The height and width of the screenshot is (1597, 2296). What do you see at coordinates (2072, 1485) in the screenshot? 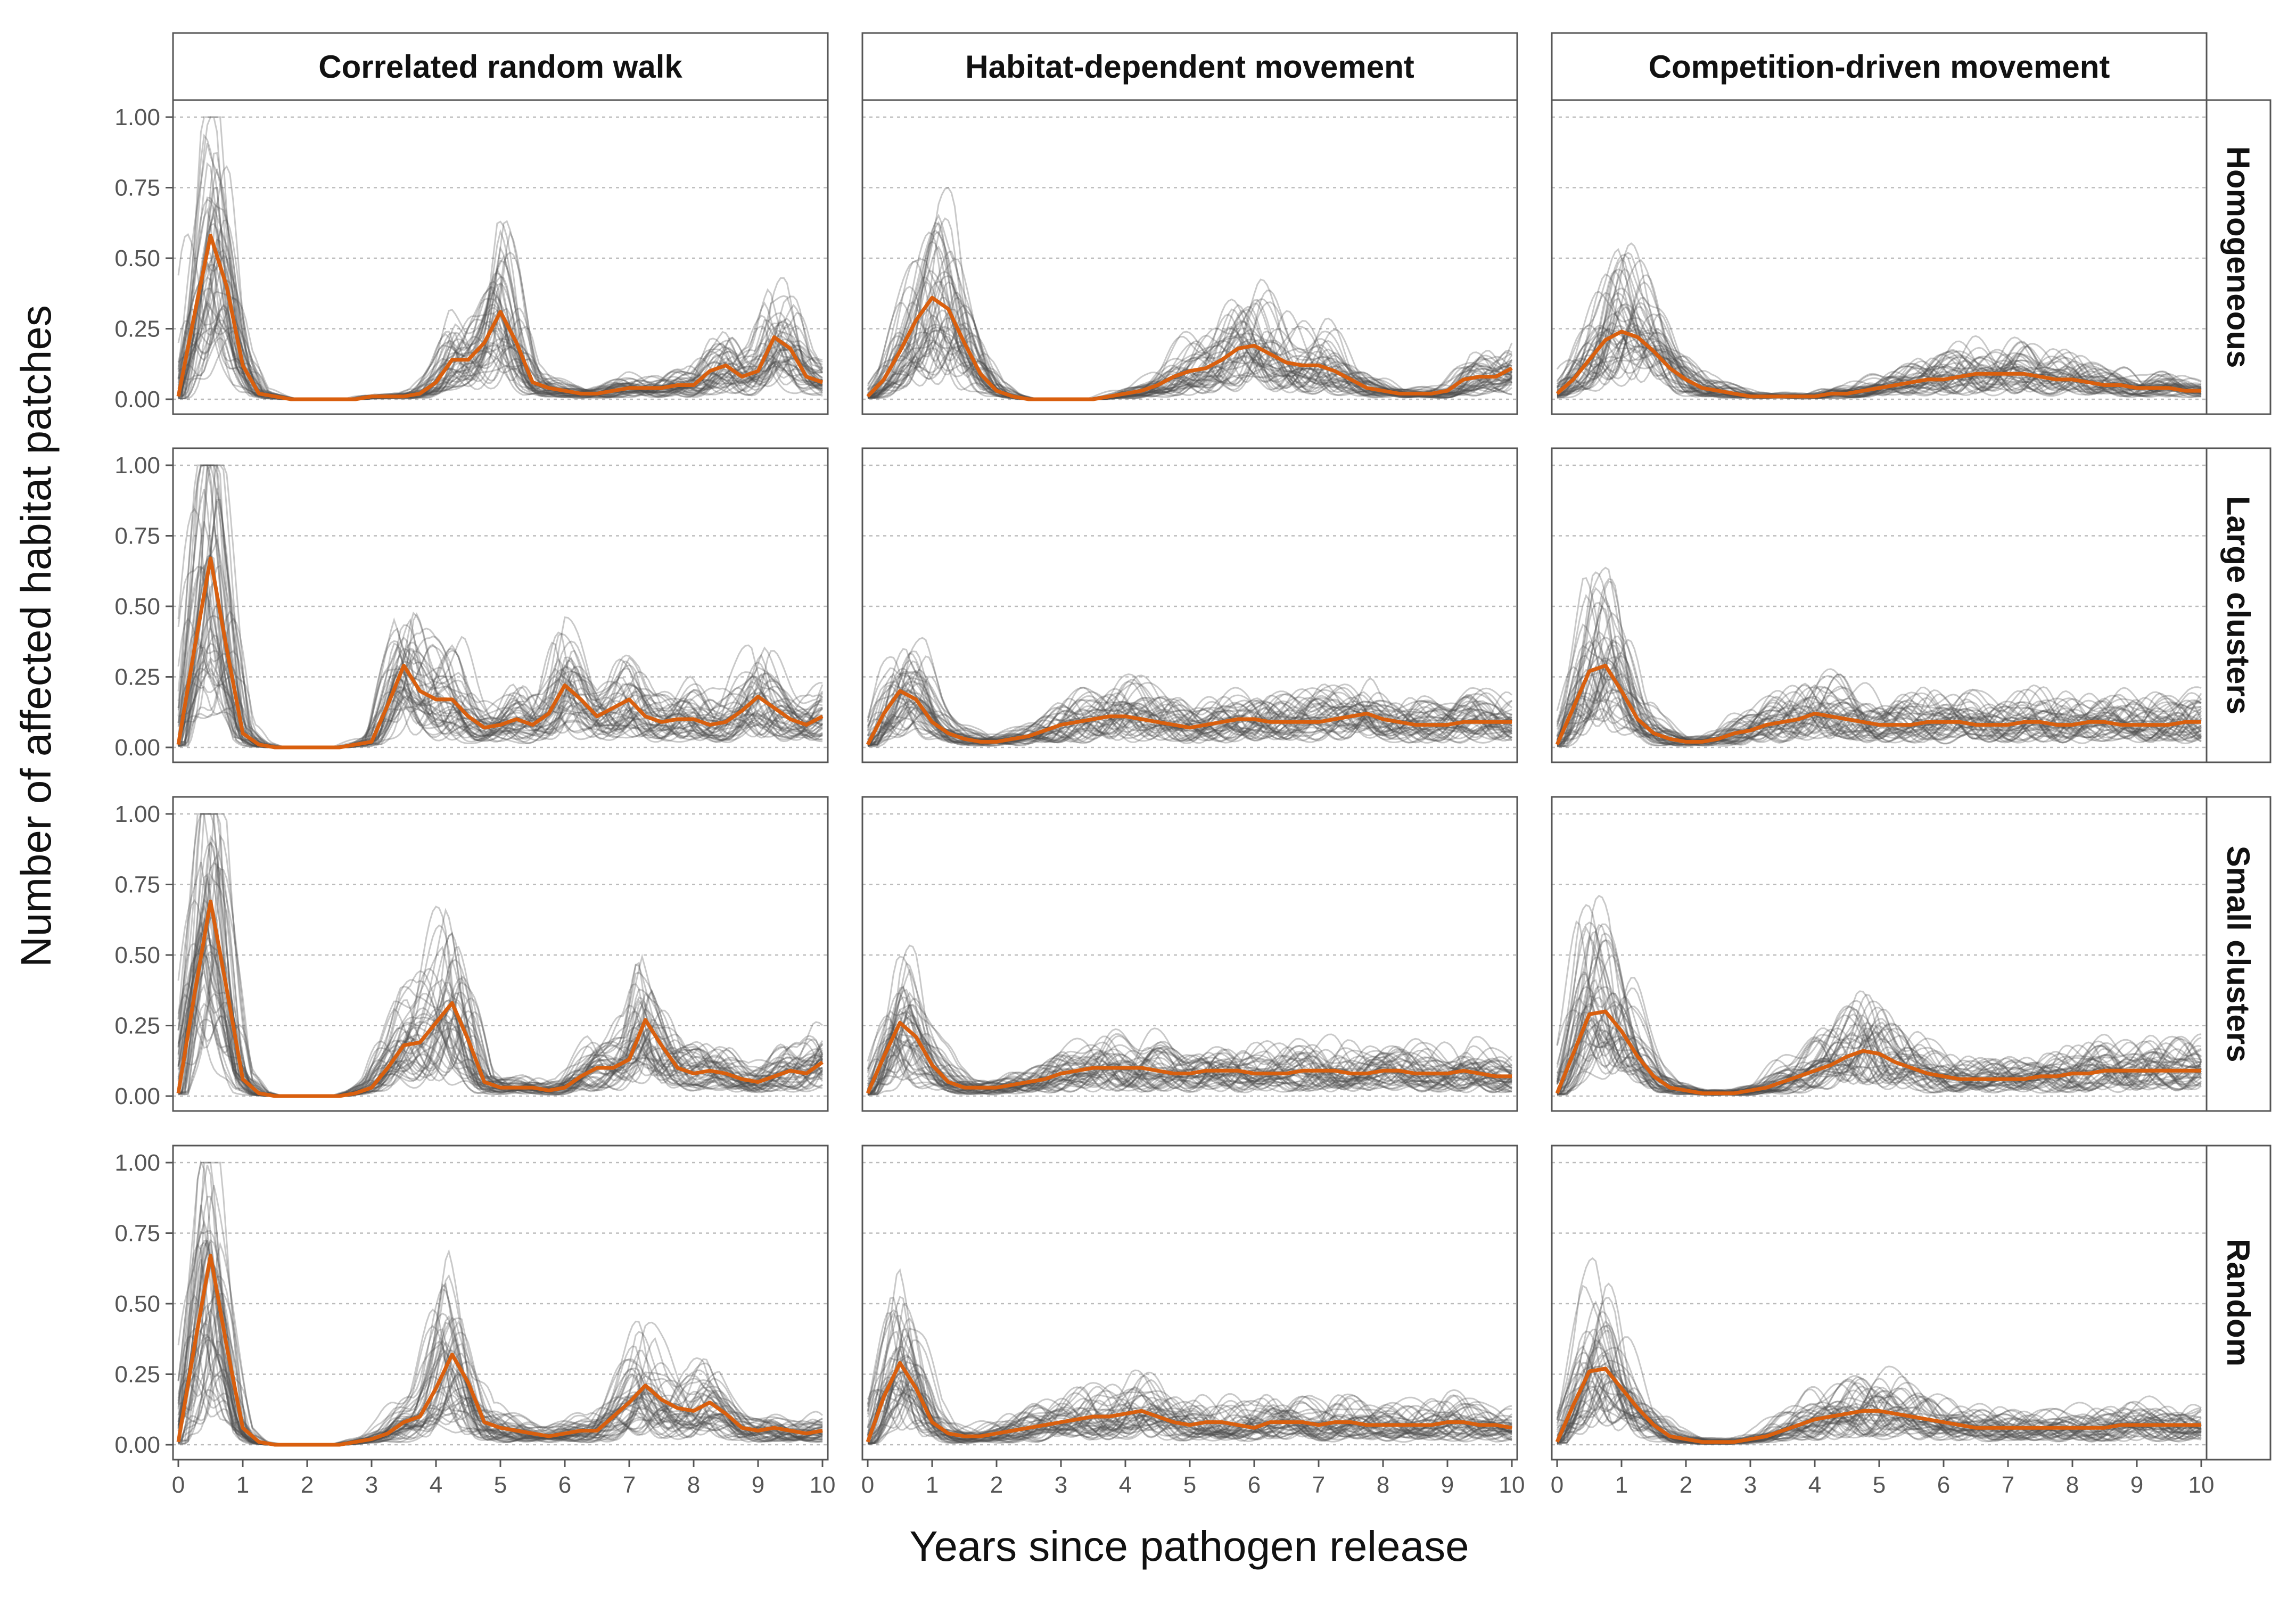
I see `x-tick-label: 8` at bounding box center [2072, 1485].